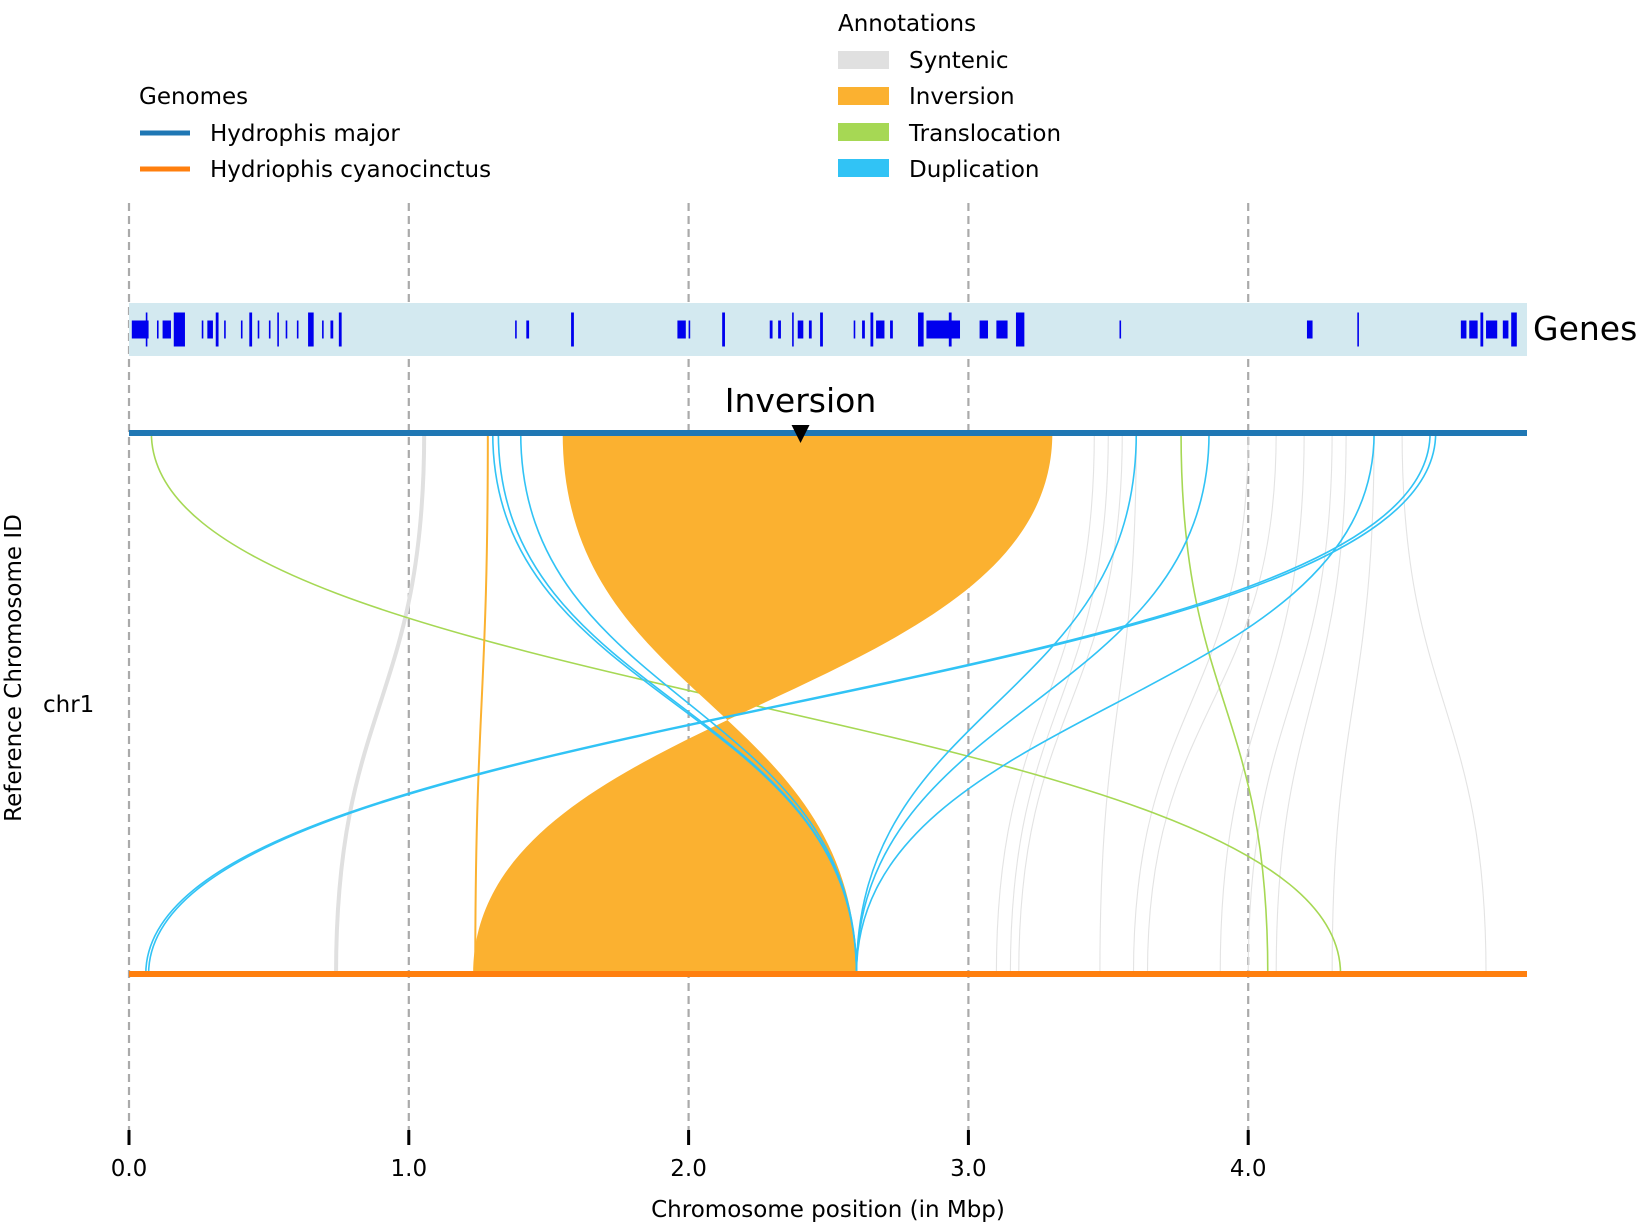 This screenshot has height=1223, width=1636. I want to click on annotations-legend-title: Annotations, so click(907, 24).